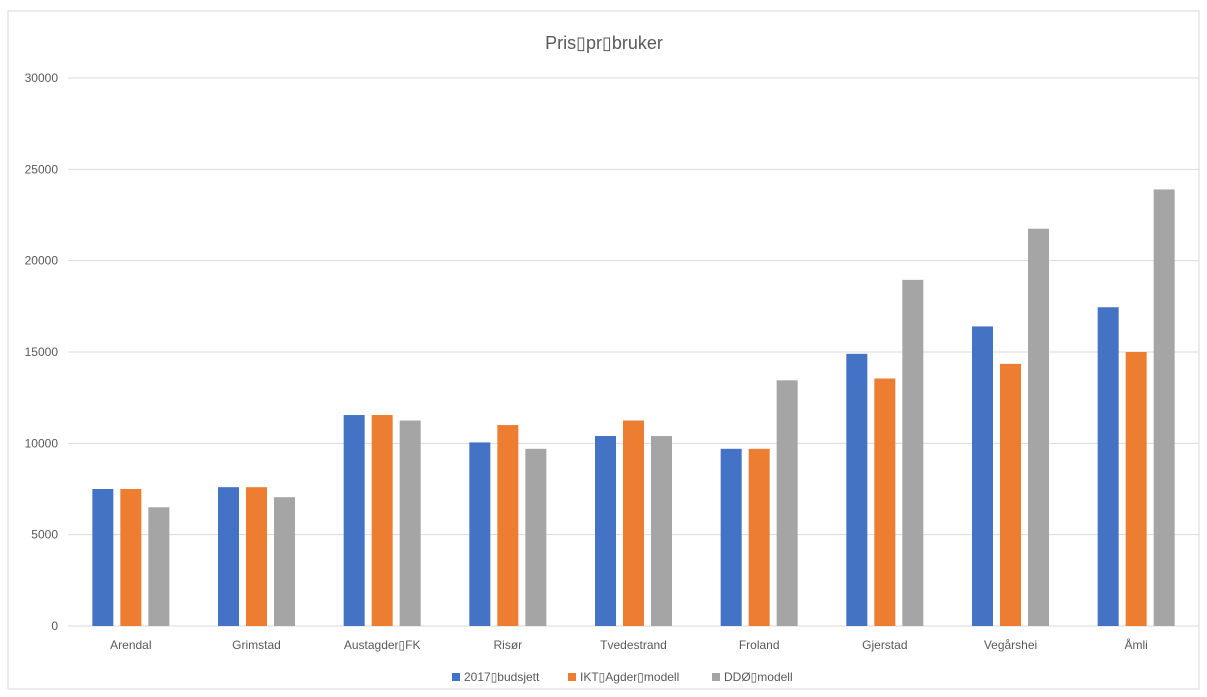 The width and height of the screenshot is (1207, 697). I want to click on legend: 2017▯budsjett IKT▯Agder▯modell DDØ▯modell, so click(622, 677).